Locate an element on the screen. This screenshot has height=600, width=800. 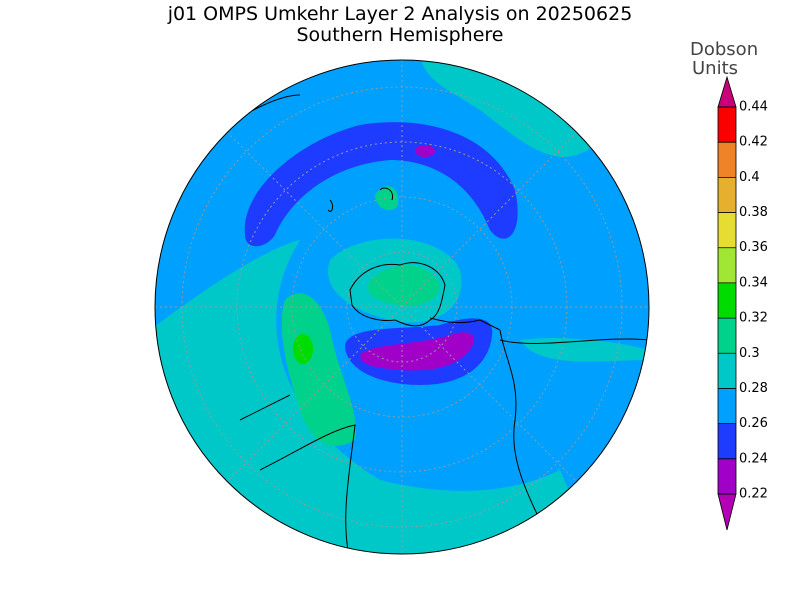
colorbar-tick-label: 0.34 is located at coordinates (753, 282).